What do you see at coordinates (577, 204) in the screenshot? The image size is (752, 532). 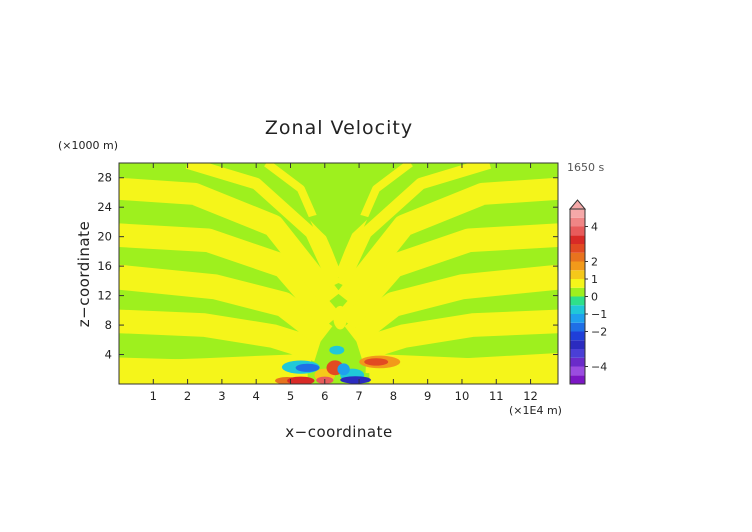 I see `colorbar-extend-max` at bounding box center [577, 204].